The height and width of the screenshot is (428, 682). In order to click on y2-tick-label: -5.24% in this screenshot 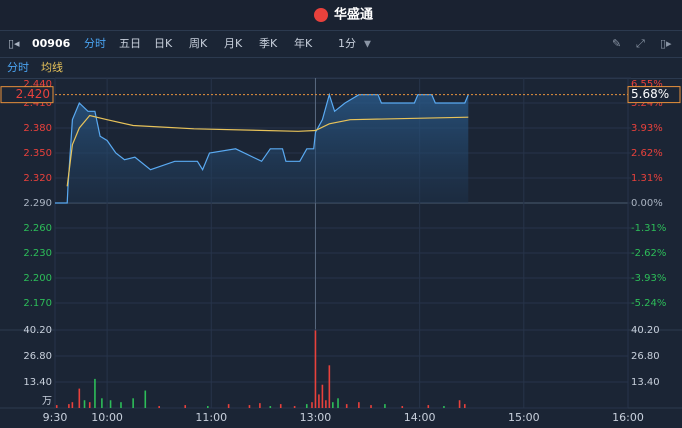, I will do `click(648, 303)`.